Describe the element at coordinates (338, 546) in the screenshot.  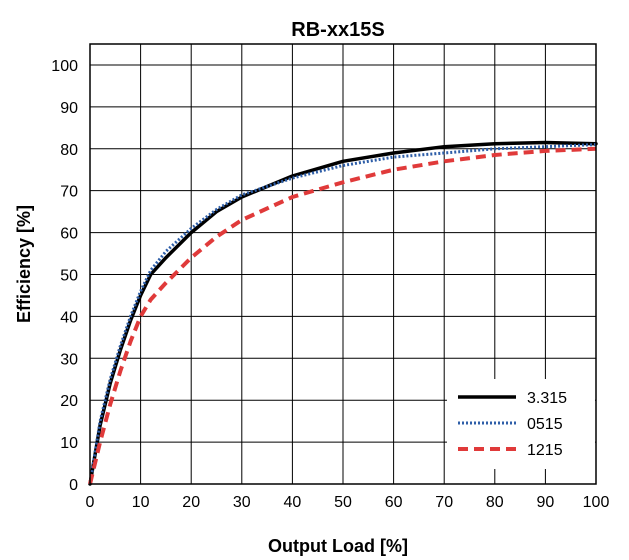
I see `x-axis-label: Output Load [%]` at that location.